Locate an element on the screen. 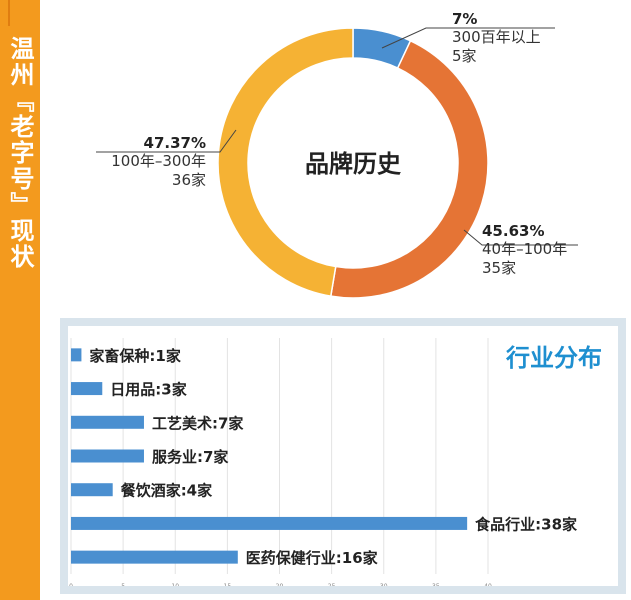  x-tick-label: 0 is located at coordinates (71, 584).